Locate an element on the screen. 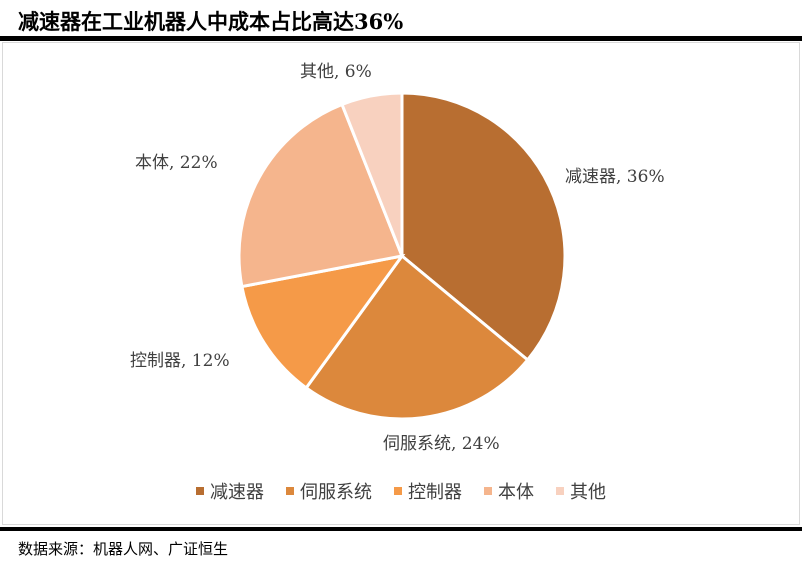 This screenshot has height=563, width=802. legend-item: 本体 is located at coordinates (509, 491).